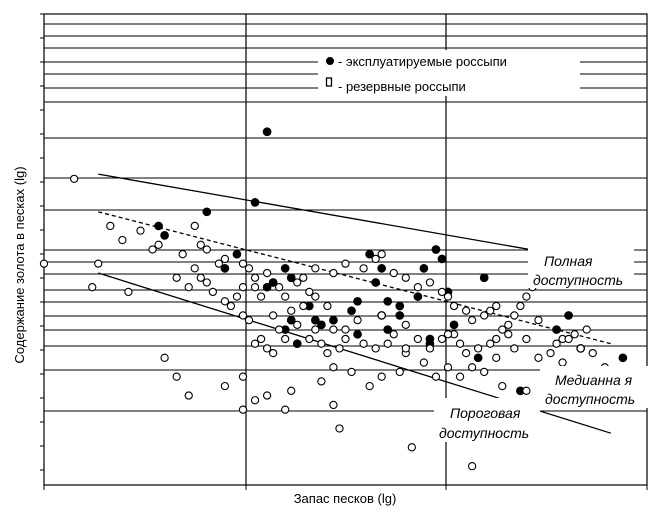 The height and width of the screenshot is (530, 664). I want to click on annotation-threshold: Пороговая доступность, so click(487, 420).